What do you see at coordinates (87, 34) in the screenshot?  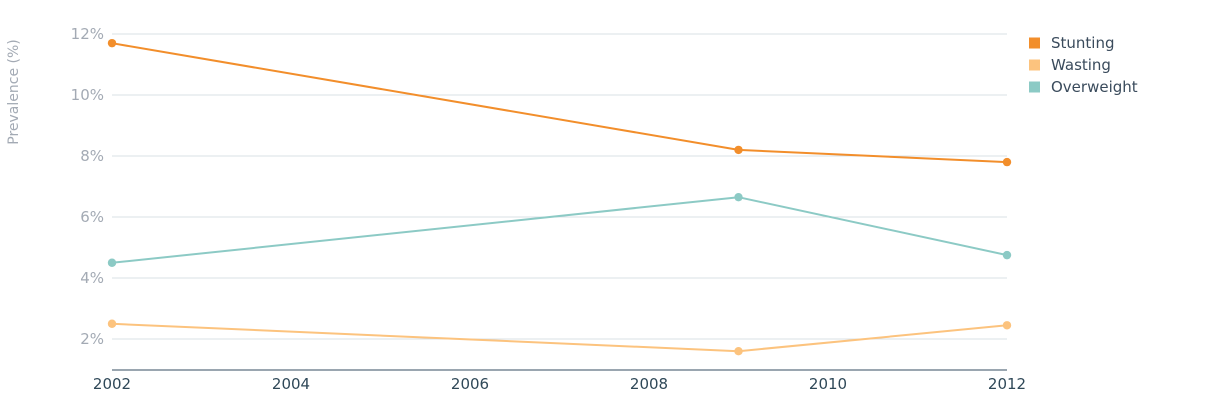 I see `y-tick-label: 12%` at bounding box center [87, 34].